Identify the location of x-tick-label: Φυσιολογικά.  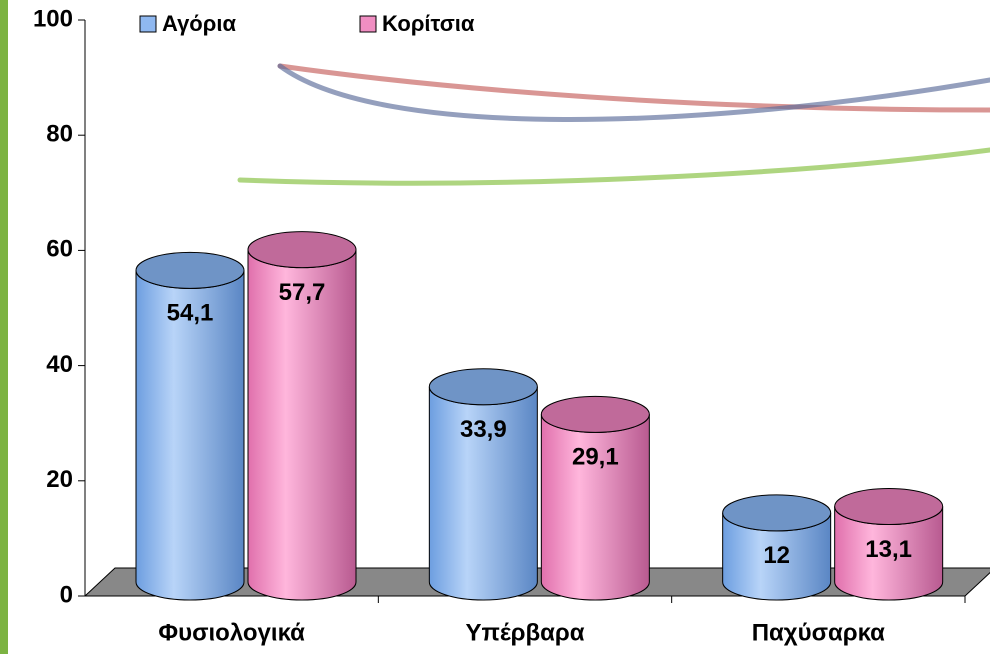
(231, 632).